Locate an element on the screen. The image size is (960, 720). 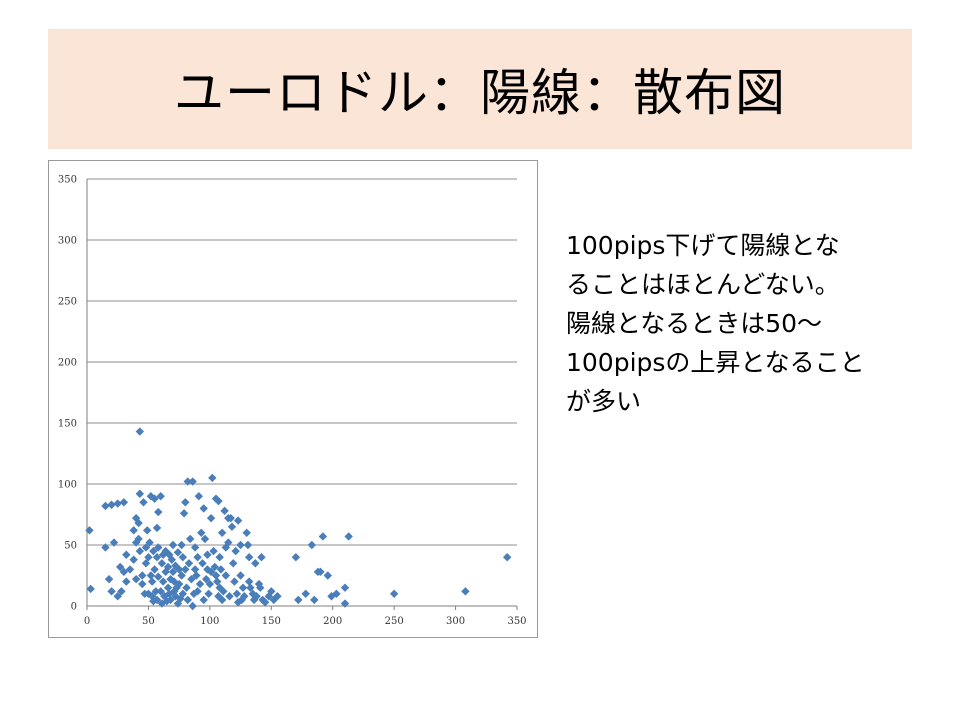
x-tick-label: 50 is located at coordinates (148, 621).